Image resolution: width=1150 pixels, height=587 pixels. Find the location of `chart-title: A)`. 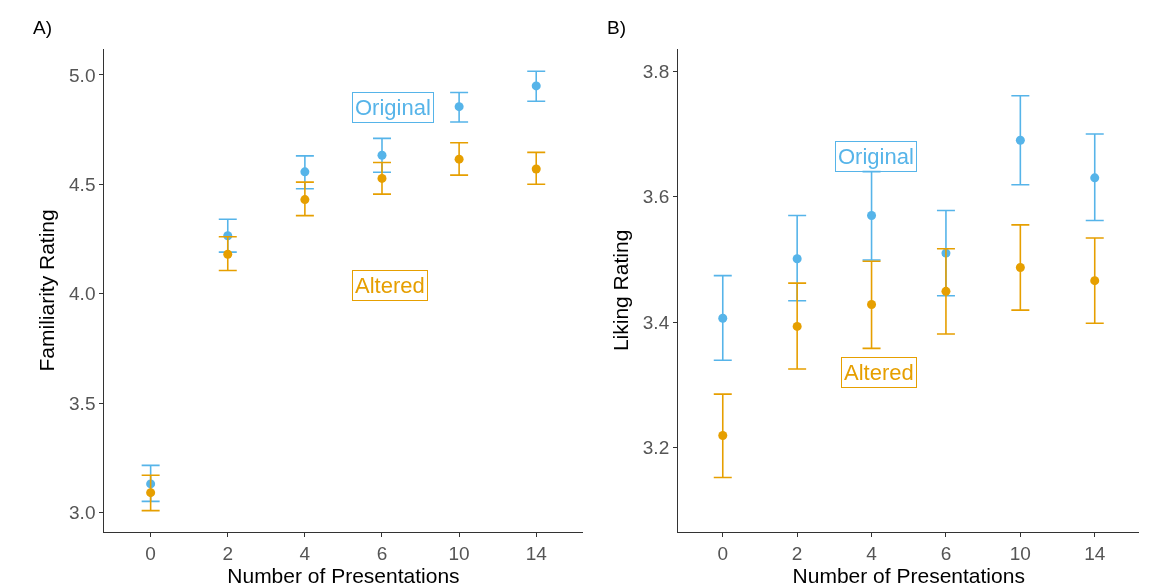

chart-title: A) is located at coordinates (42, 27).